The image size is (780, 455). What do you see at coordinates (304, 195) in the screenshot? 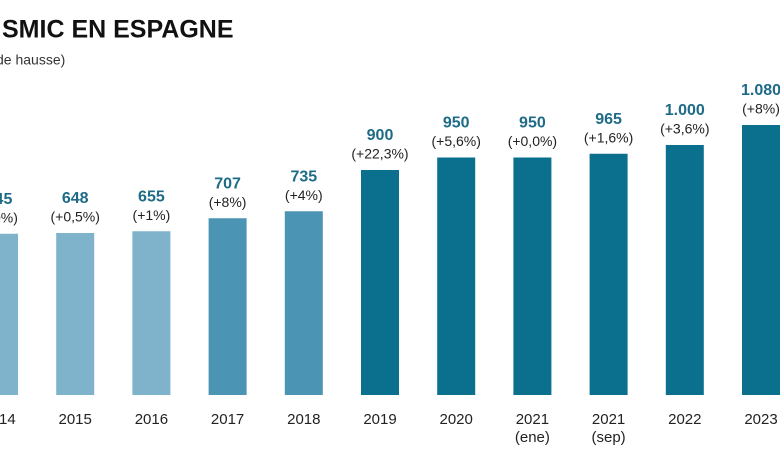
I see `change-label: (+4%)` at bounding box center [304, 195].